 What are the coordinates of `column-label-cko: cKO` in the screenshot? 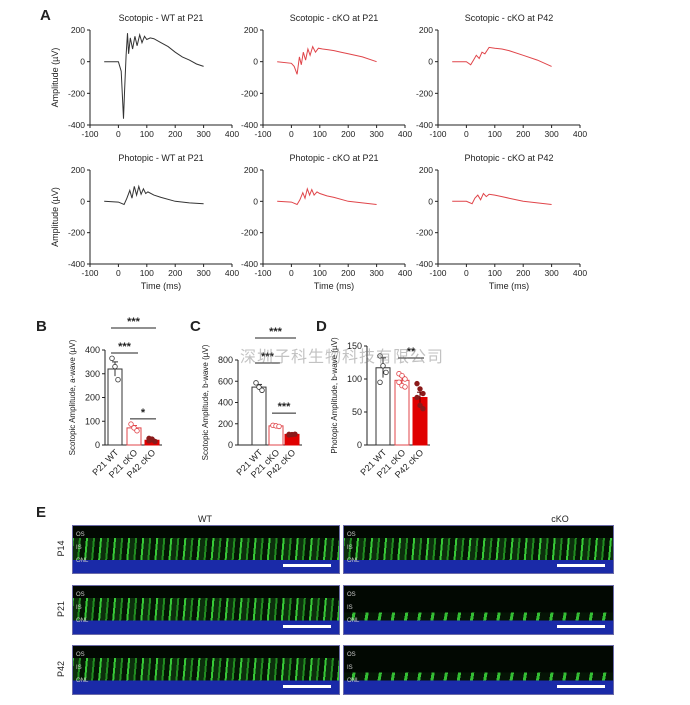 It's located at (560, 519).